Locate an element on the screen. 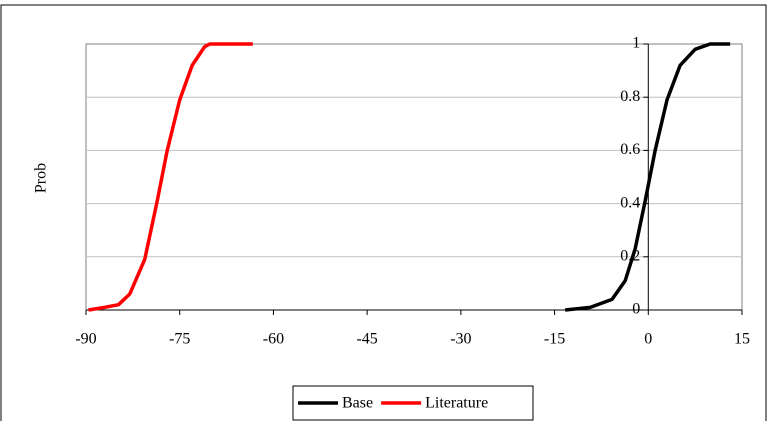  x-tick-label: -90 is located at coordinates (85, 339).